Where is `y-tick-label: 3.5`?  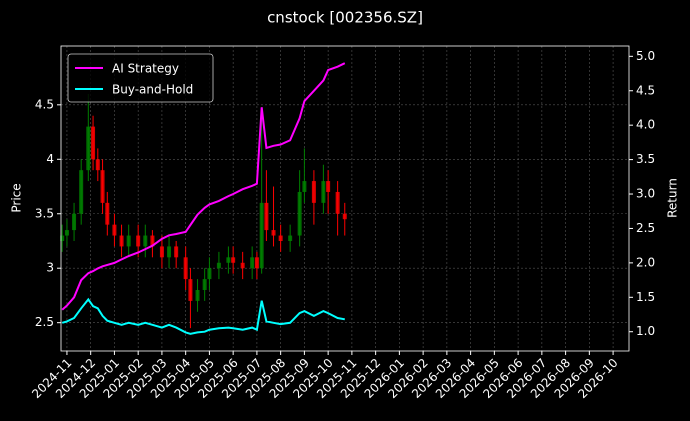
y-tick-label: 3.5 is located at coordinates (44, 213).